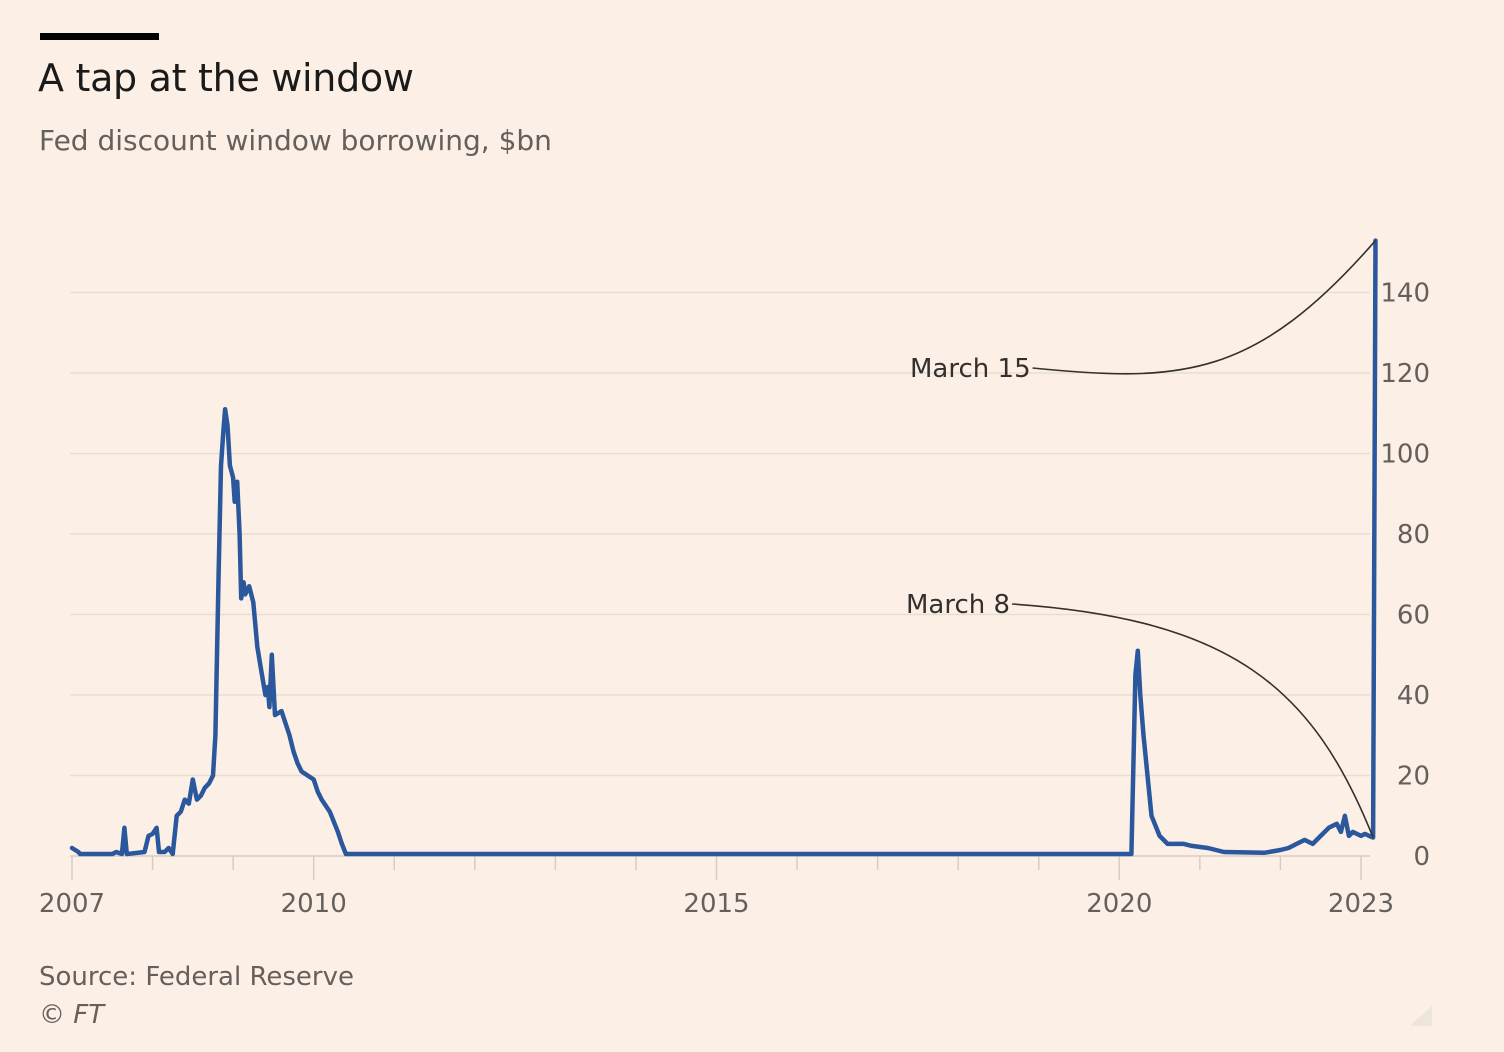  I want to click on chart-title: A tap at the window, so click(226, 78).